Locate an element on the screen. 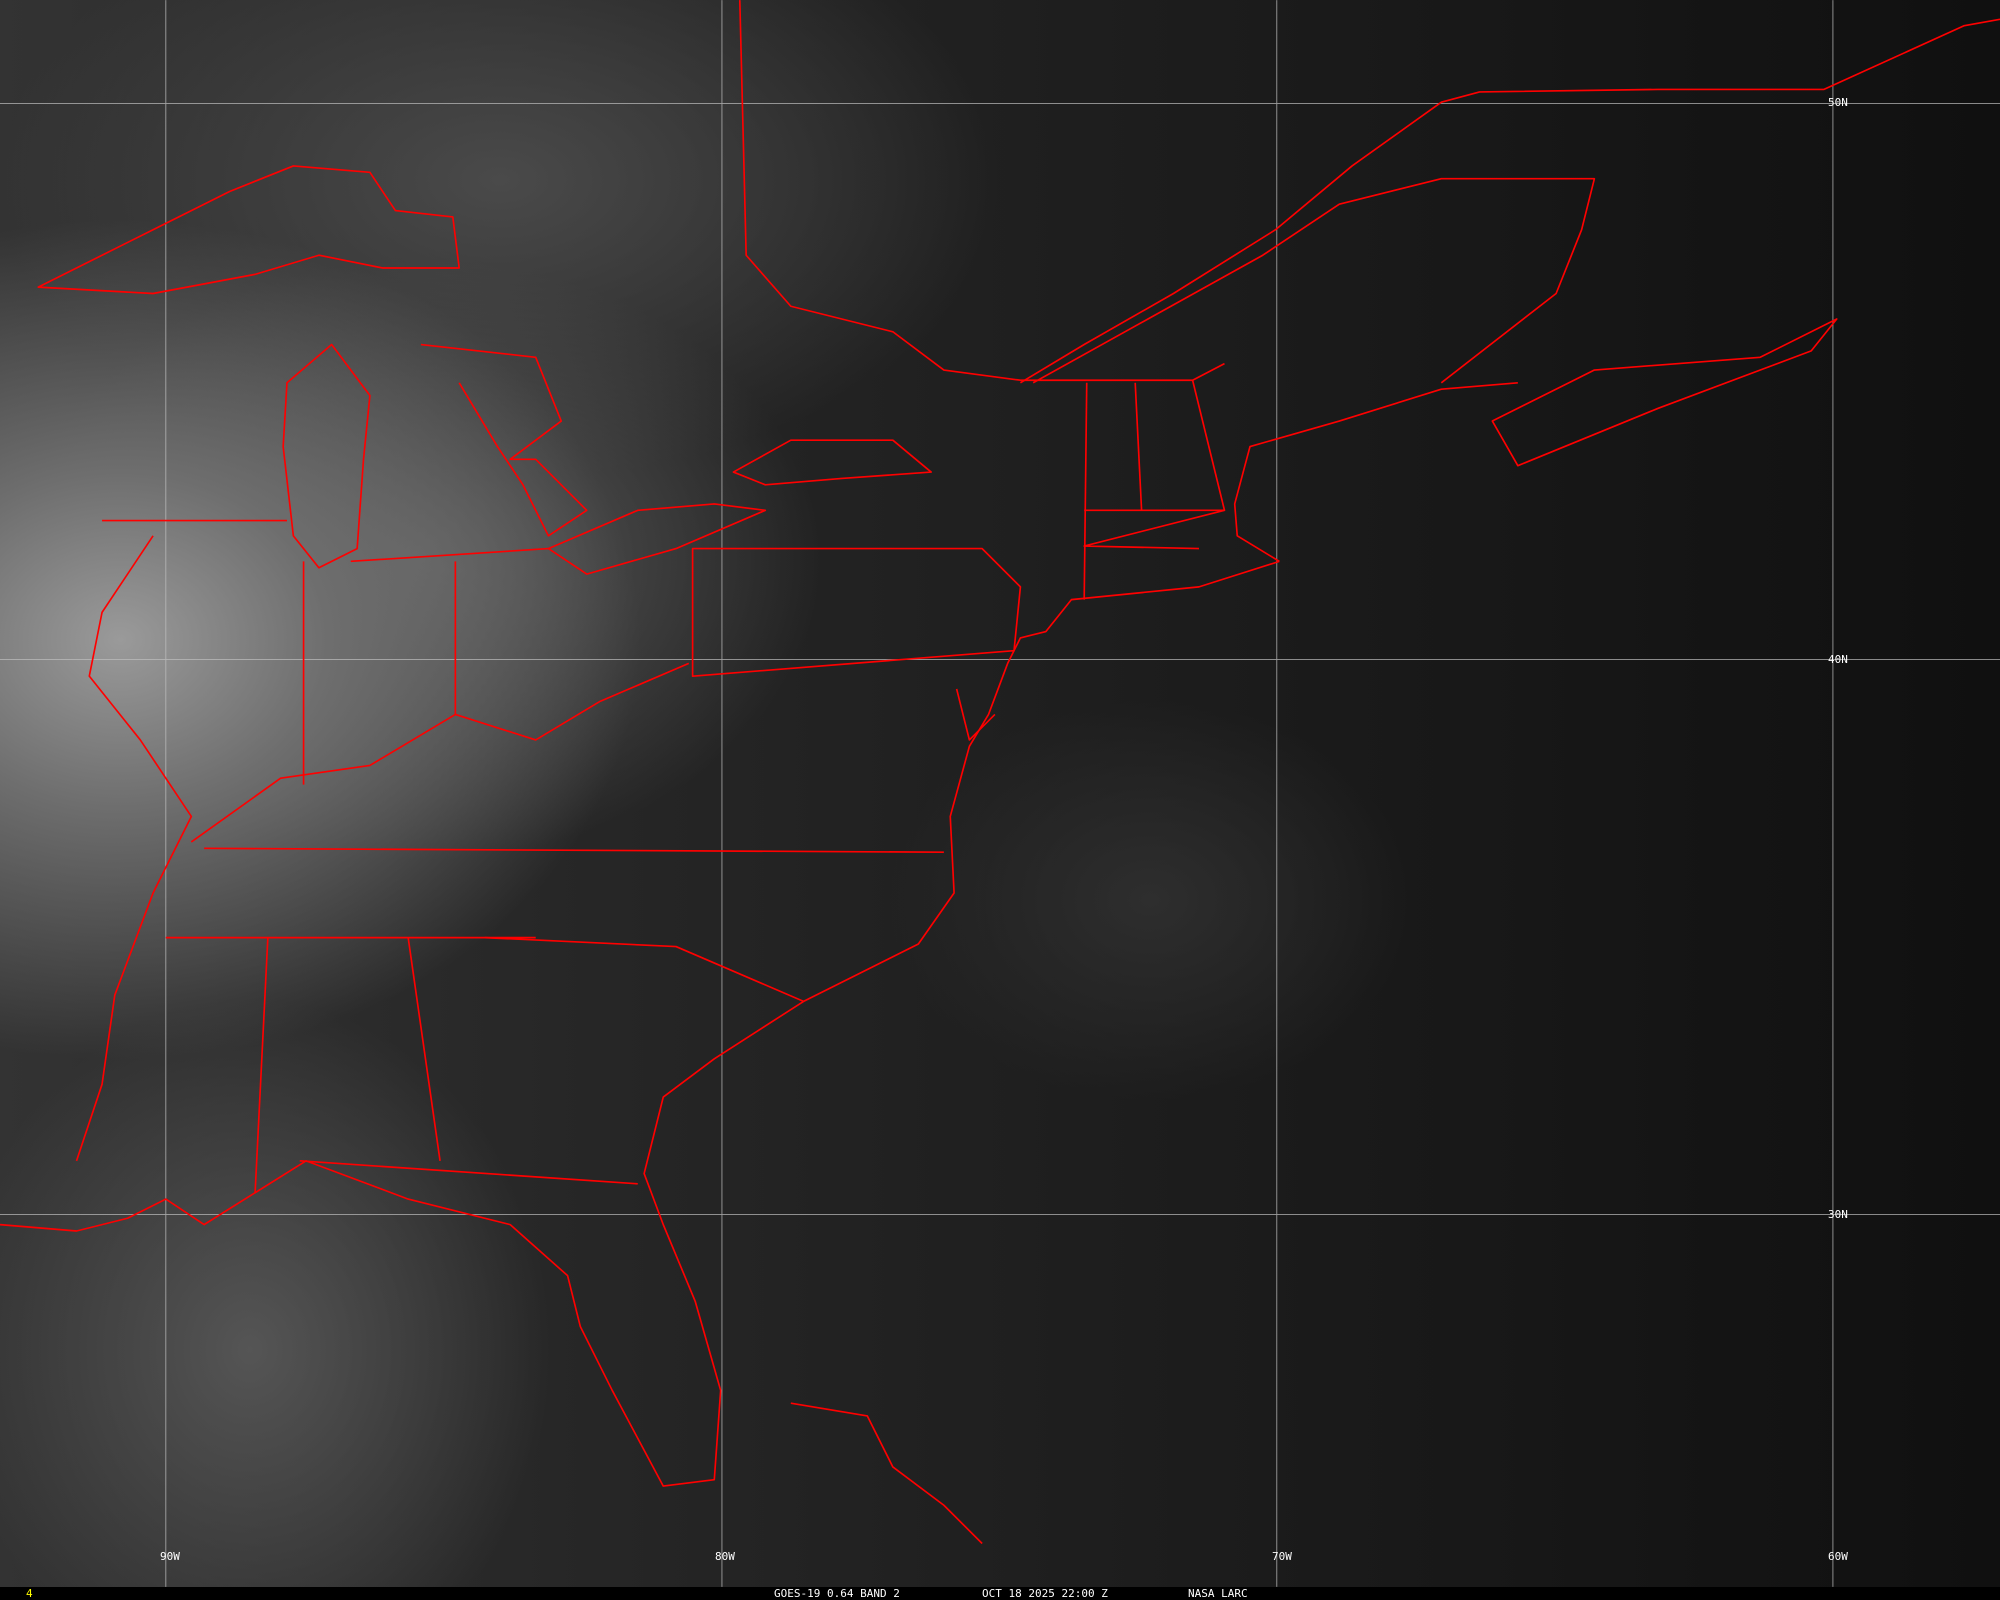  frame-number: 4 is located at coordinates (29, 1593).